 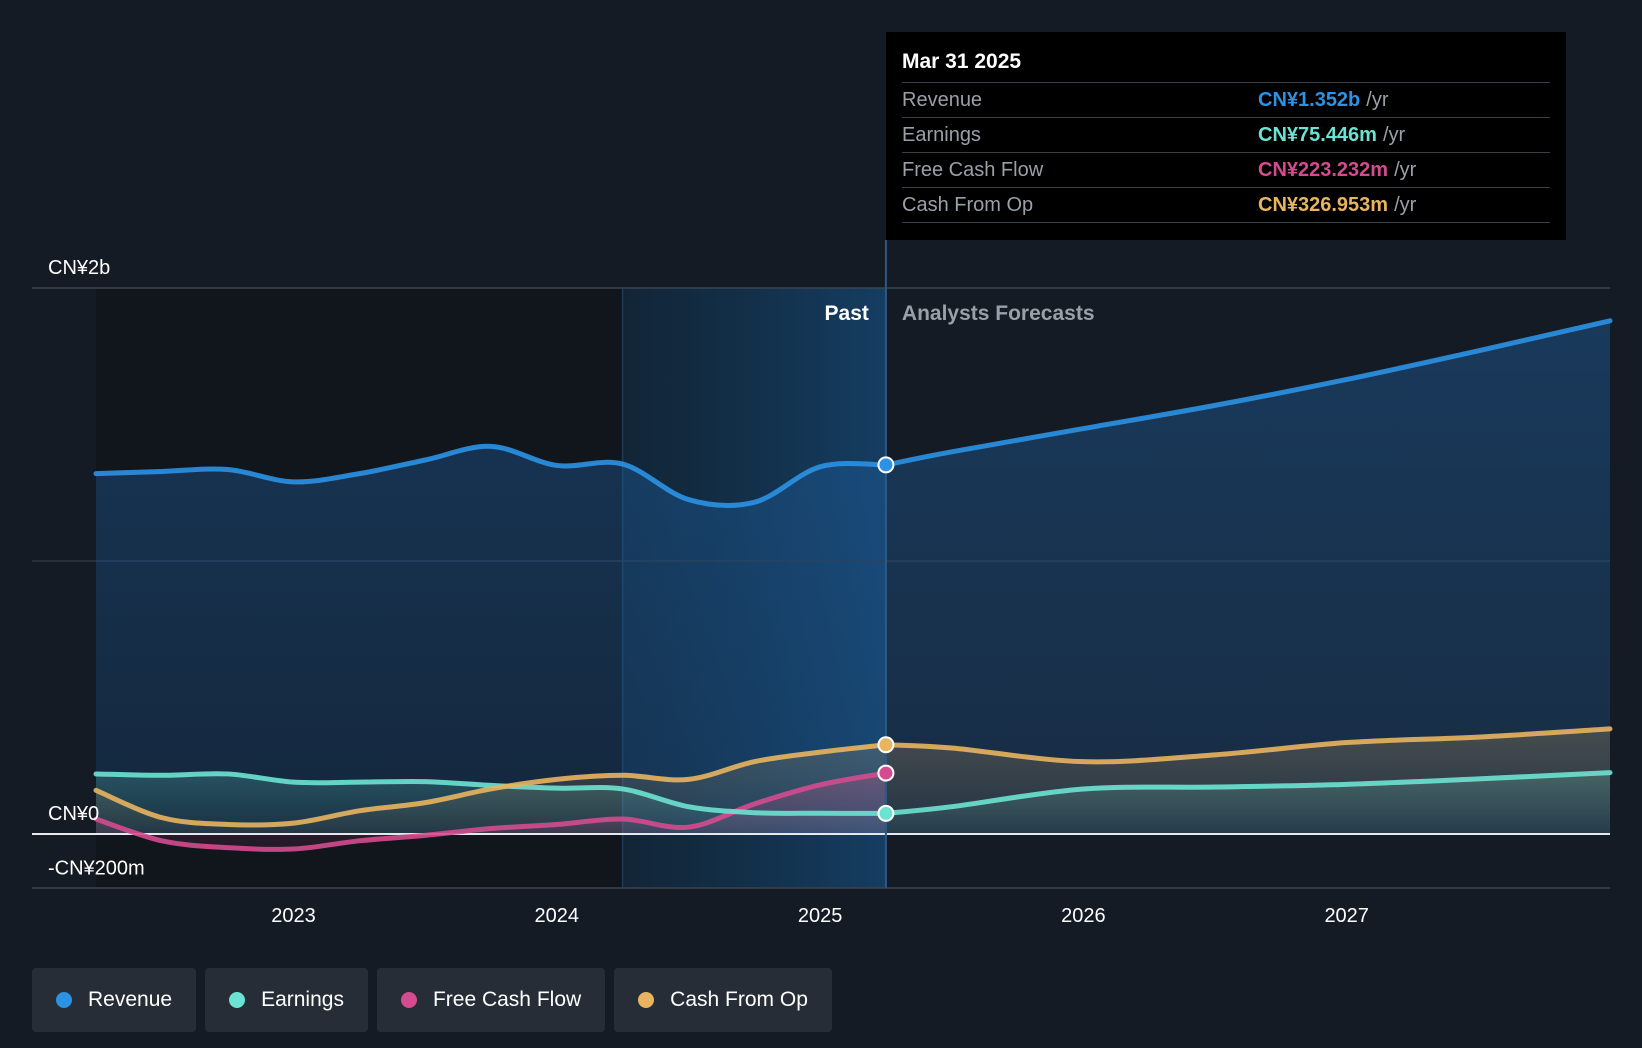 What do you see at coordinates (73, 814) in the screenshot?
I see `y-axis-label: CN¥0` at bounding box center [73, 814].